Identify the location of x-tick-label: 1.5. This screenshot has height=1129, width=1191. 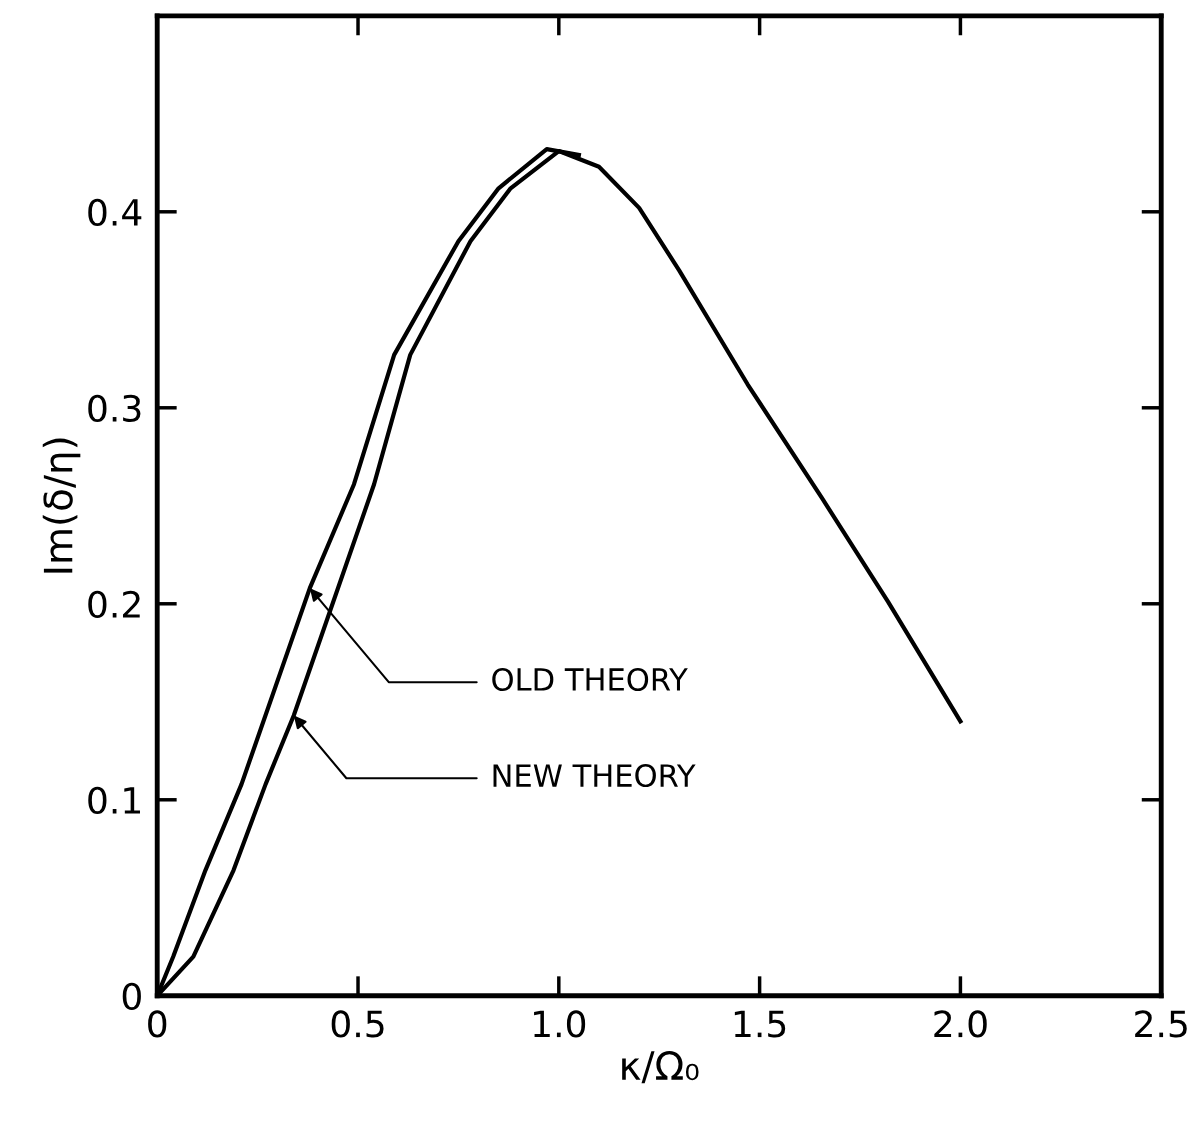
(760, 1024).